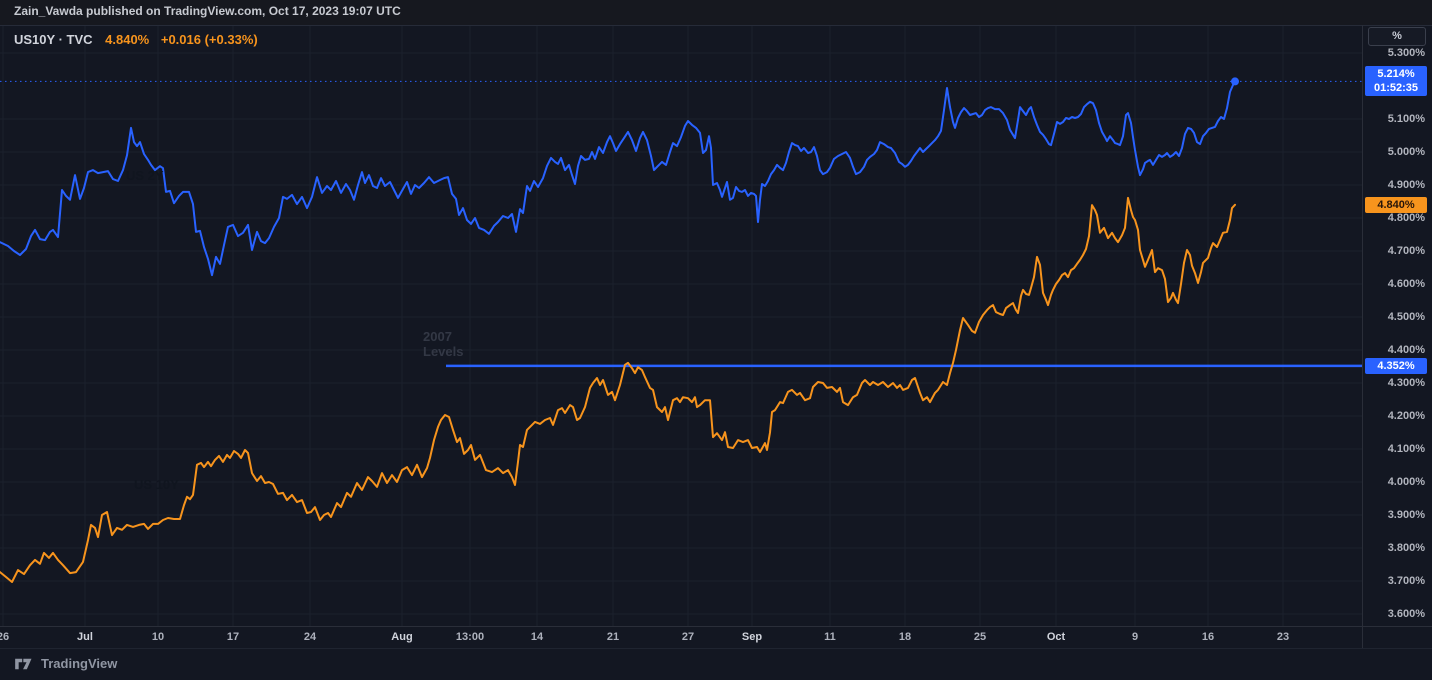 The image size is (1432, 680). I want to click on price-badge: 4.352%, so click(1396, 365).